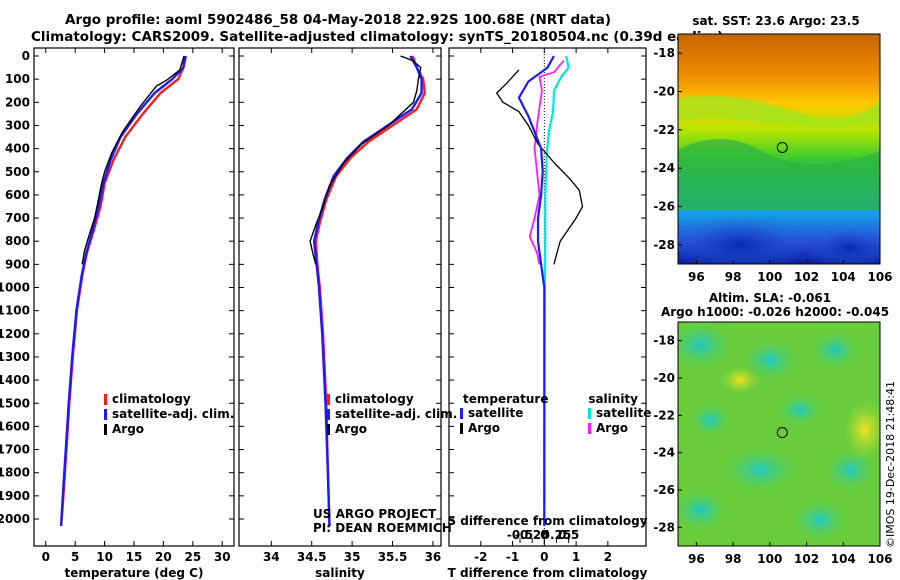 The height and width of the screenshot is (580, 900). What do you see at coordinates (433, 557) in the screenshot?
I see `x-tick-label: 36` at bounding box center [433, 557].